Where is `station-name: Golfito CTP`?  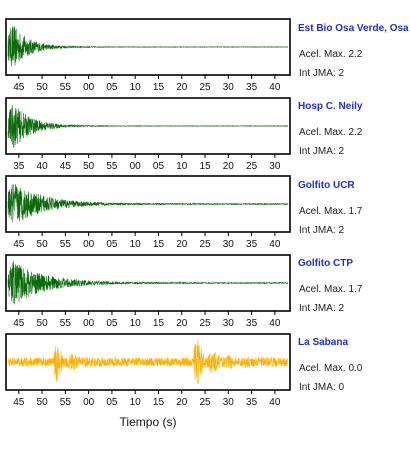 station-name: Golfito CTP is located at coordinates (325, 263).